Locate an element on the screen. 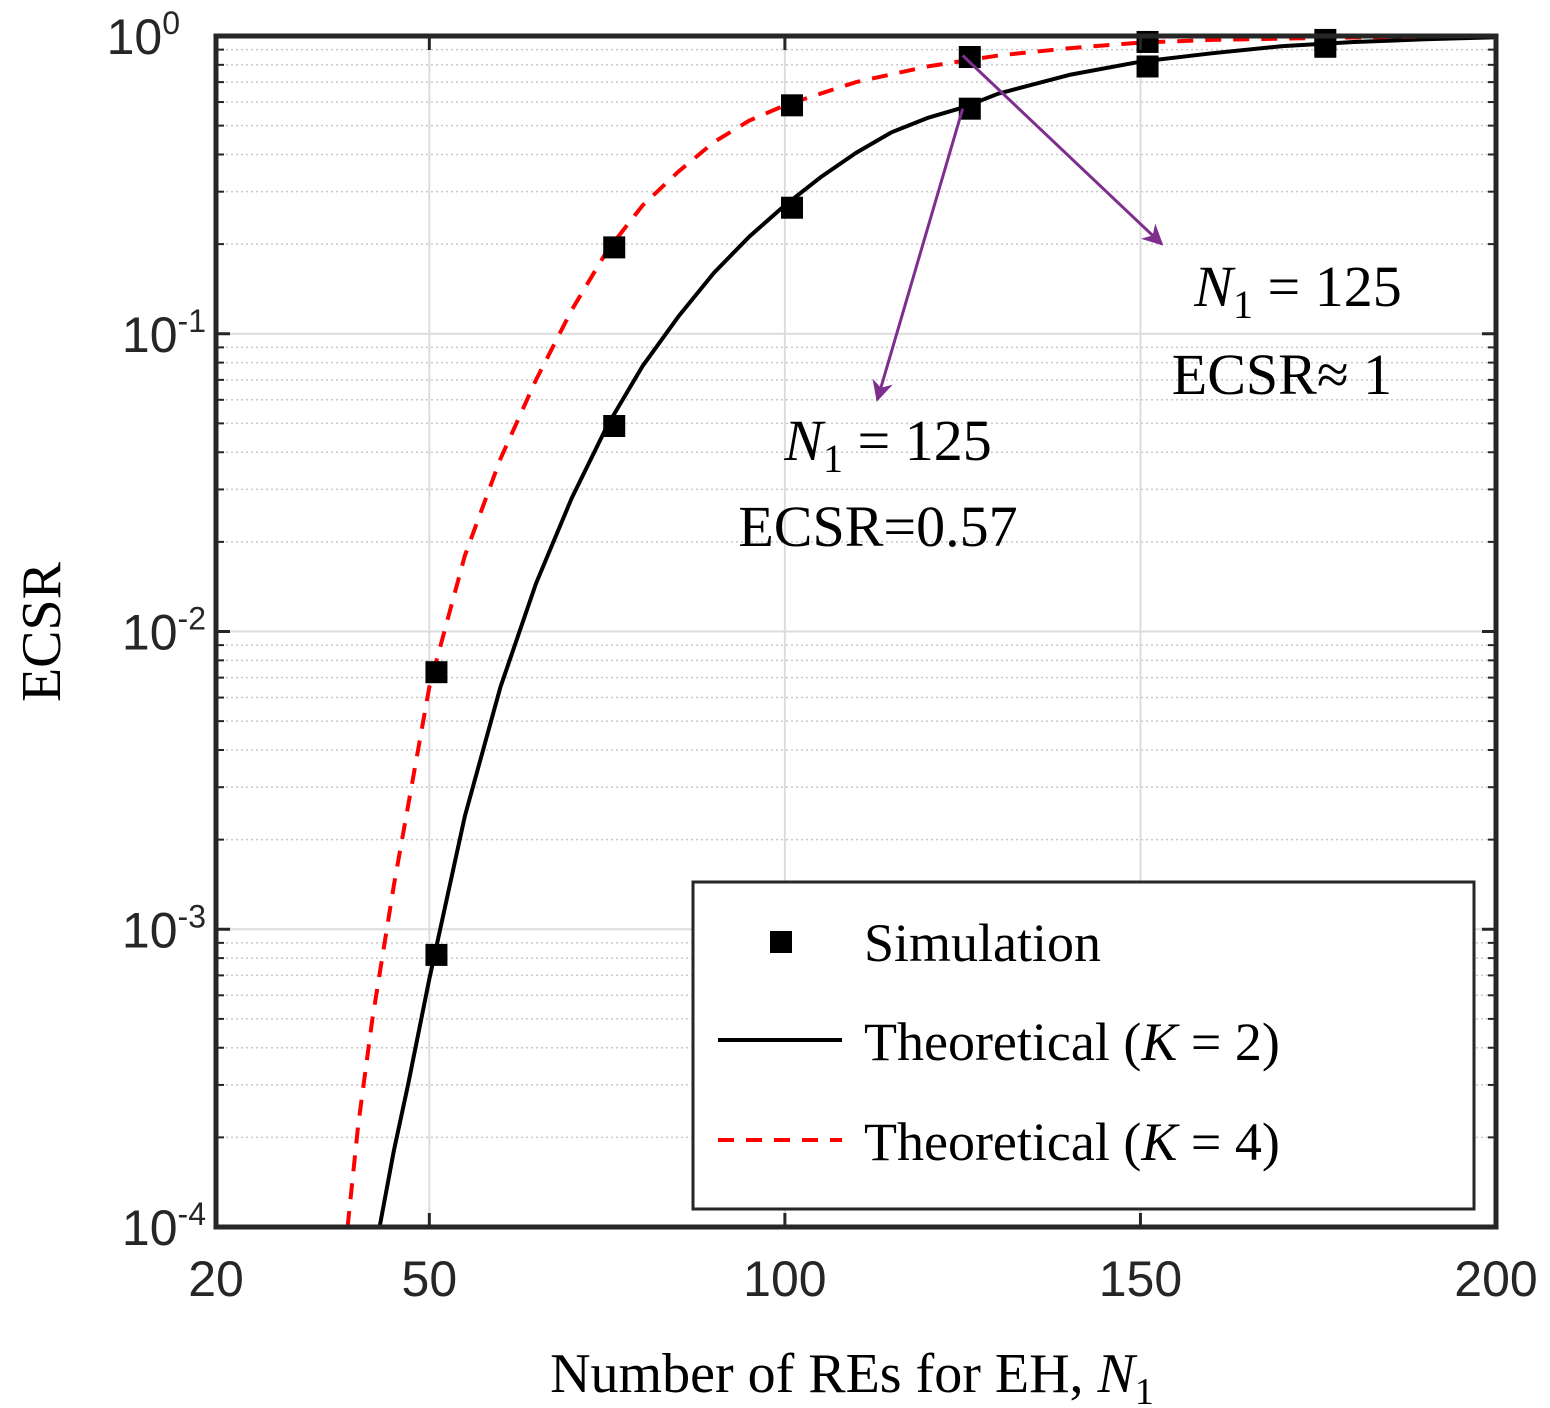 Image resolution: width=1550 pixels, height=1408 pixels. x-tick-label: 20 is located at coordinates (216, 1279).